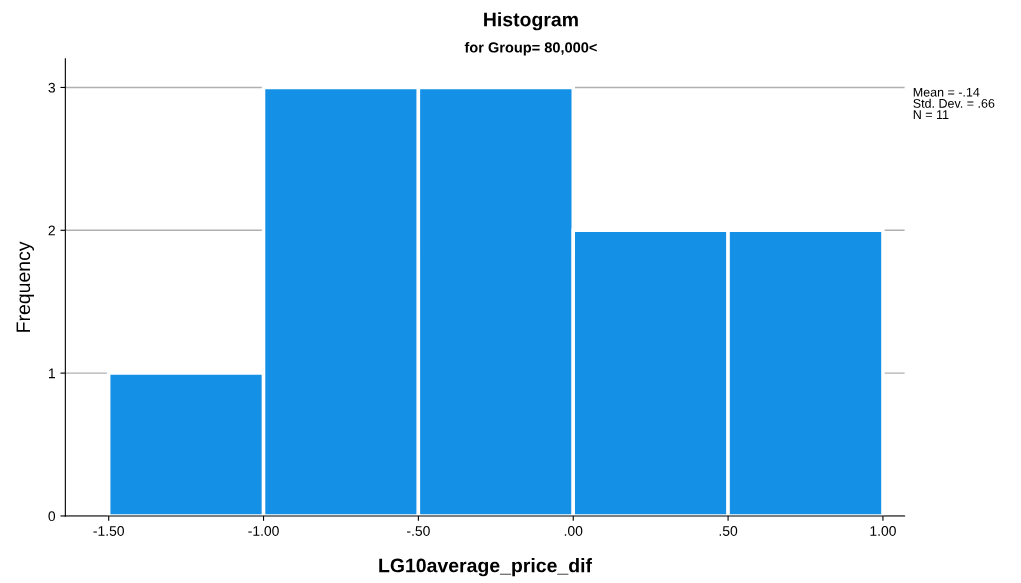 The image size is (1021, 583). I want to click on y-tick-label: 2, so click(51, 230).